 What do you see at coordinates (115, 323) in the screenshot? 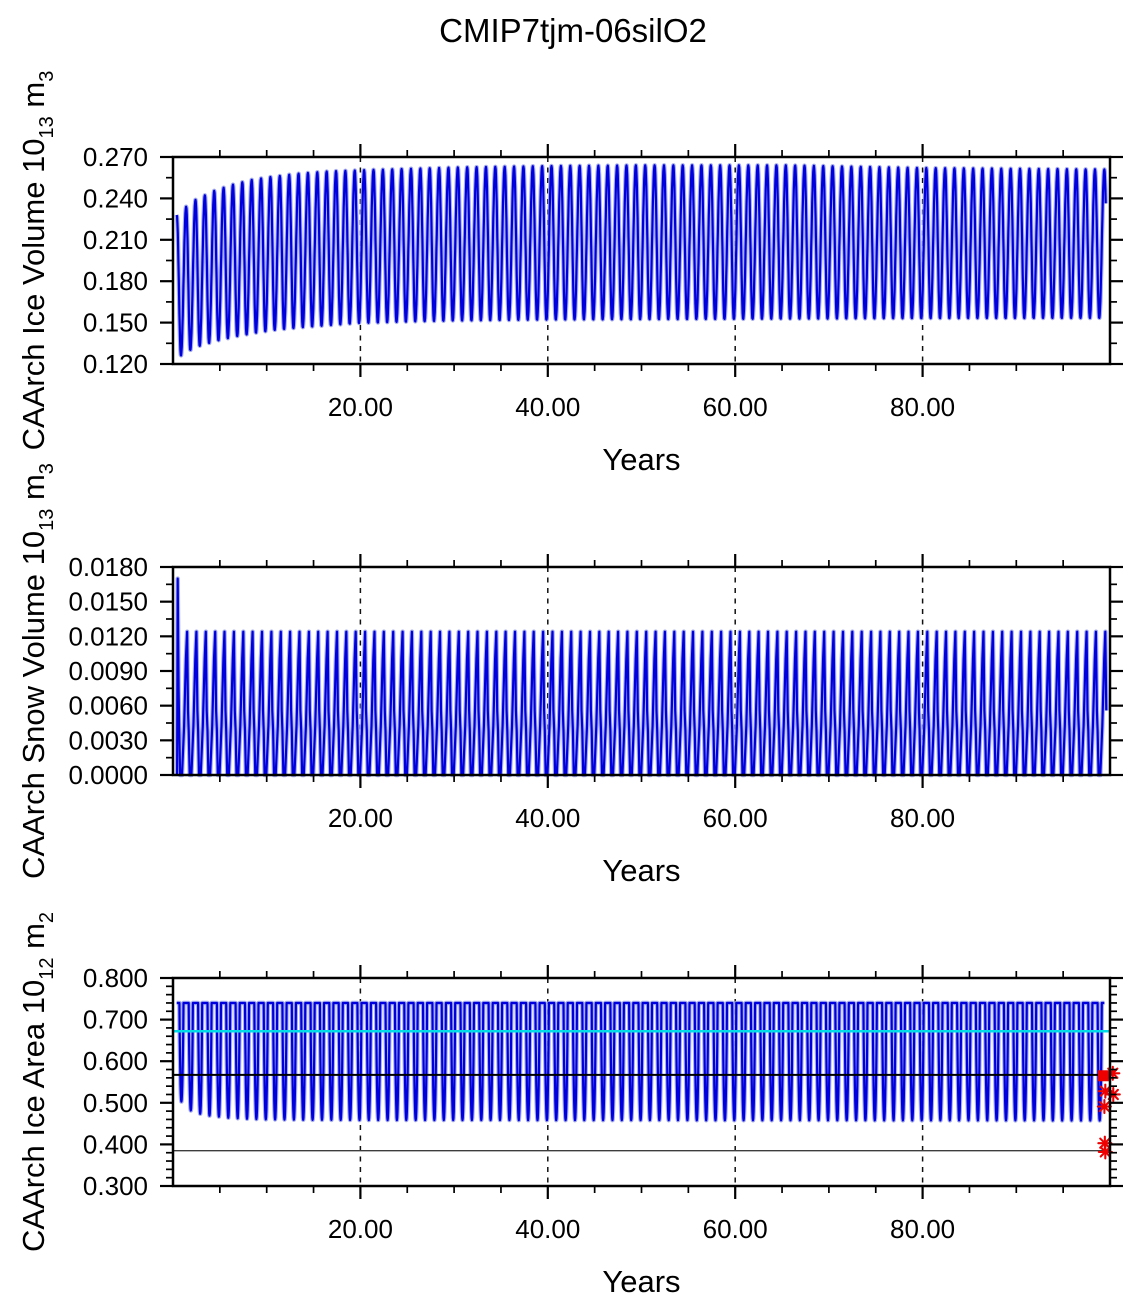
I see `y-tick-label: 0.150` at bounding box center [115, 323].